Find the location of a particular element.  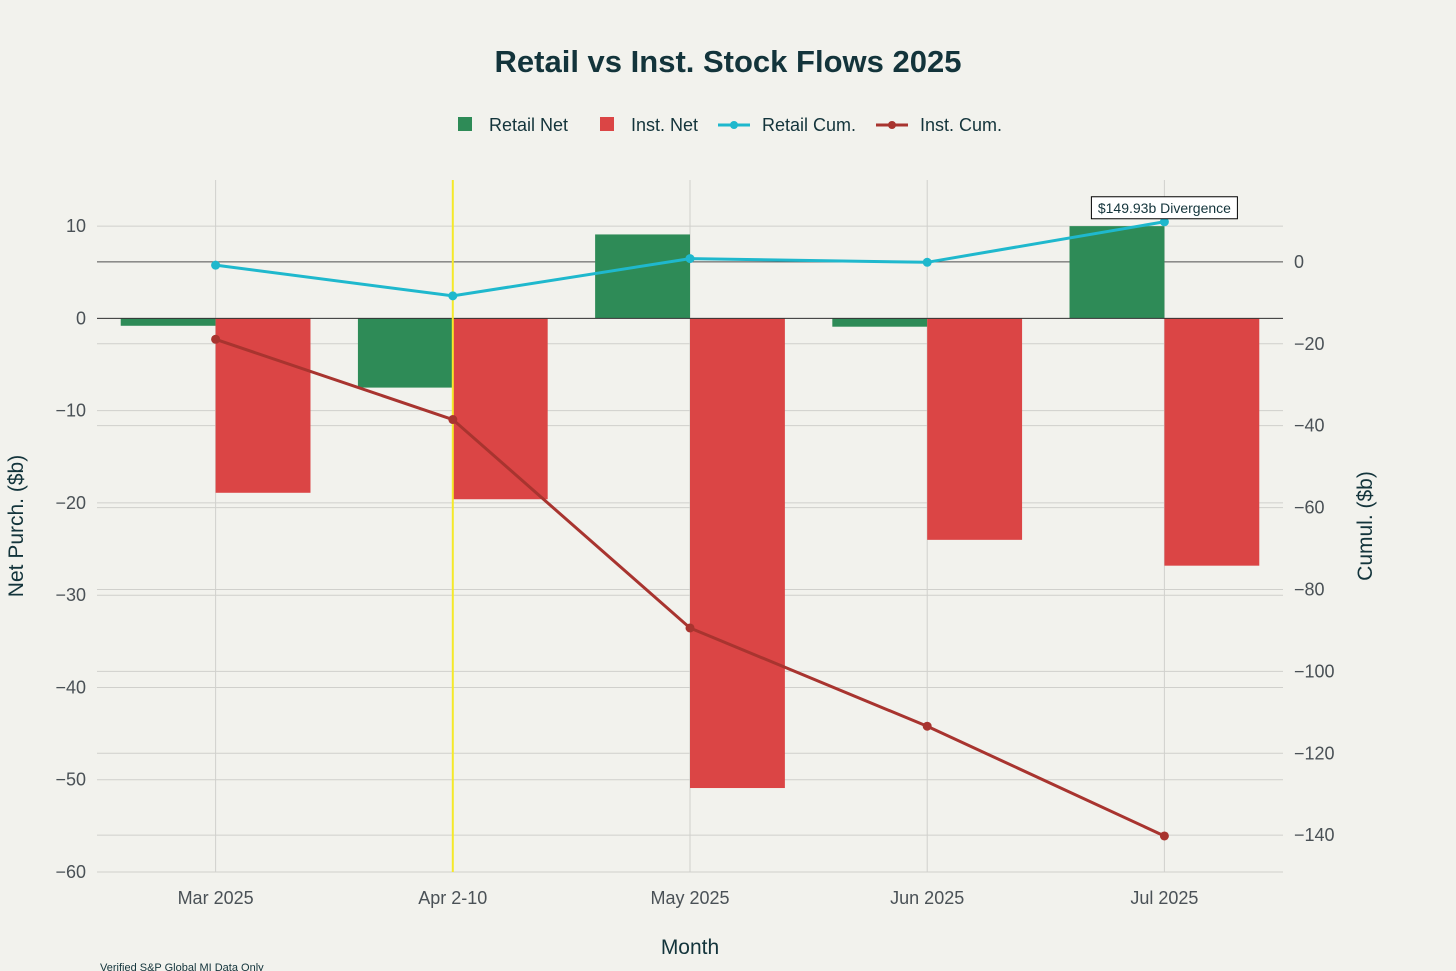

y-tick-label: 10 is located at coordinates (76, 226).